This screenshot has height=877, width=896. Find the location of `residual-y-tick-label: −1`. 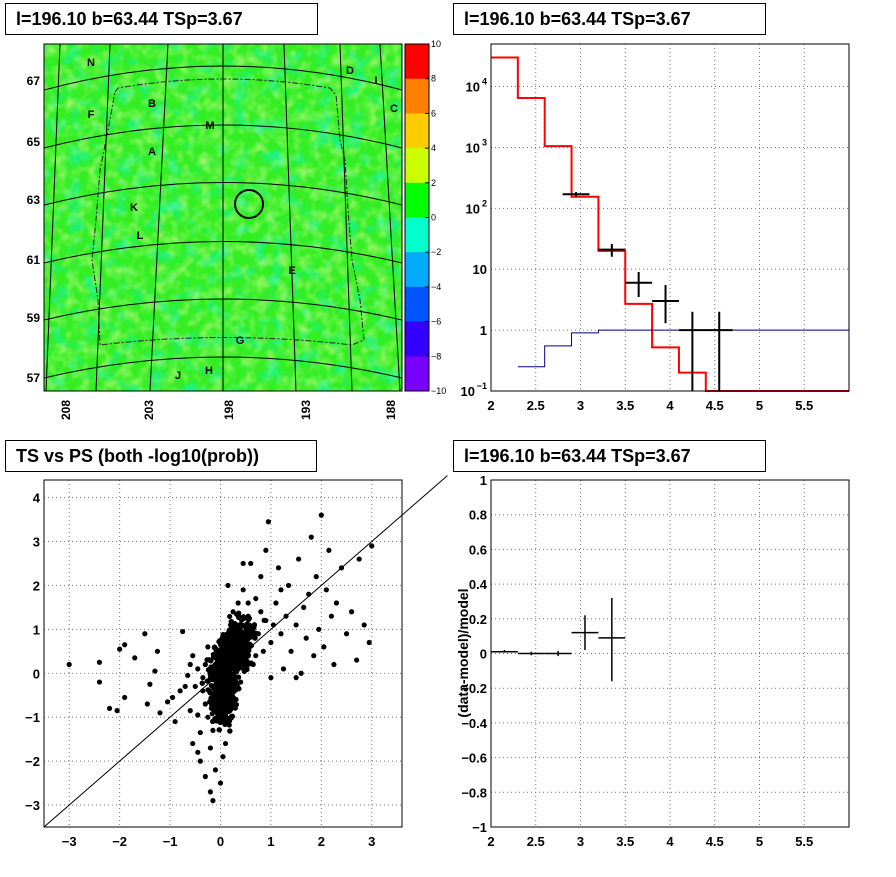

residual-y-tick-label: −1 is located at coordinates (479, 827).